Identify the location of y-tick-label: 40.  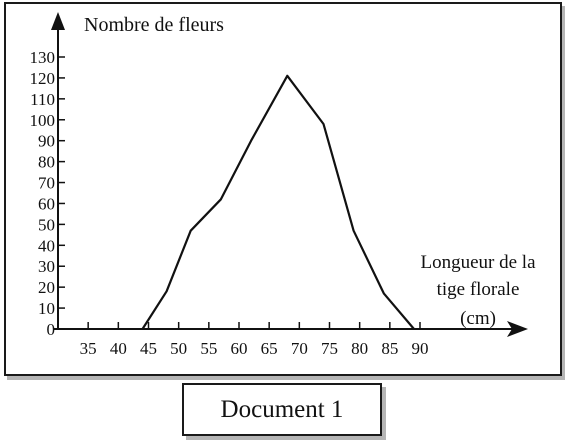
(46, 245).